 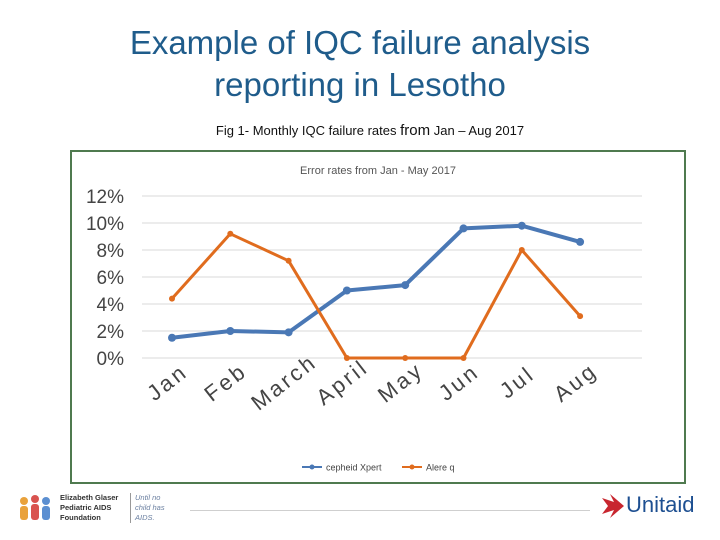 What do you see at coordinates (440, 468) in the screenshot?
I see `legend-label: Alere q` at bounding box center [440, 468].